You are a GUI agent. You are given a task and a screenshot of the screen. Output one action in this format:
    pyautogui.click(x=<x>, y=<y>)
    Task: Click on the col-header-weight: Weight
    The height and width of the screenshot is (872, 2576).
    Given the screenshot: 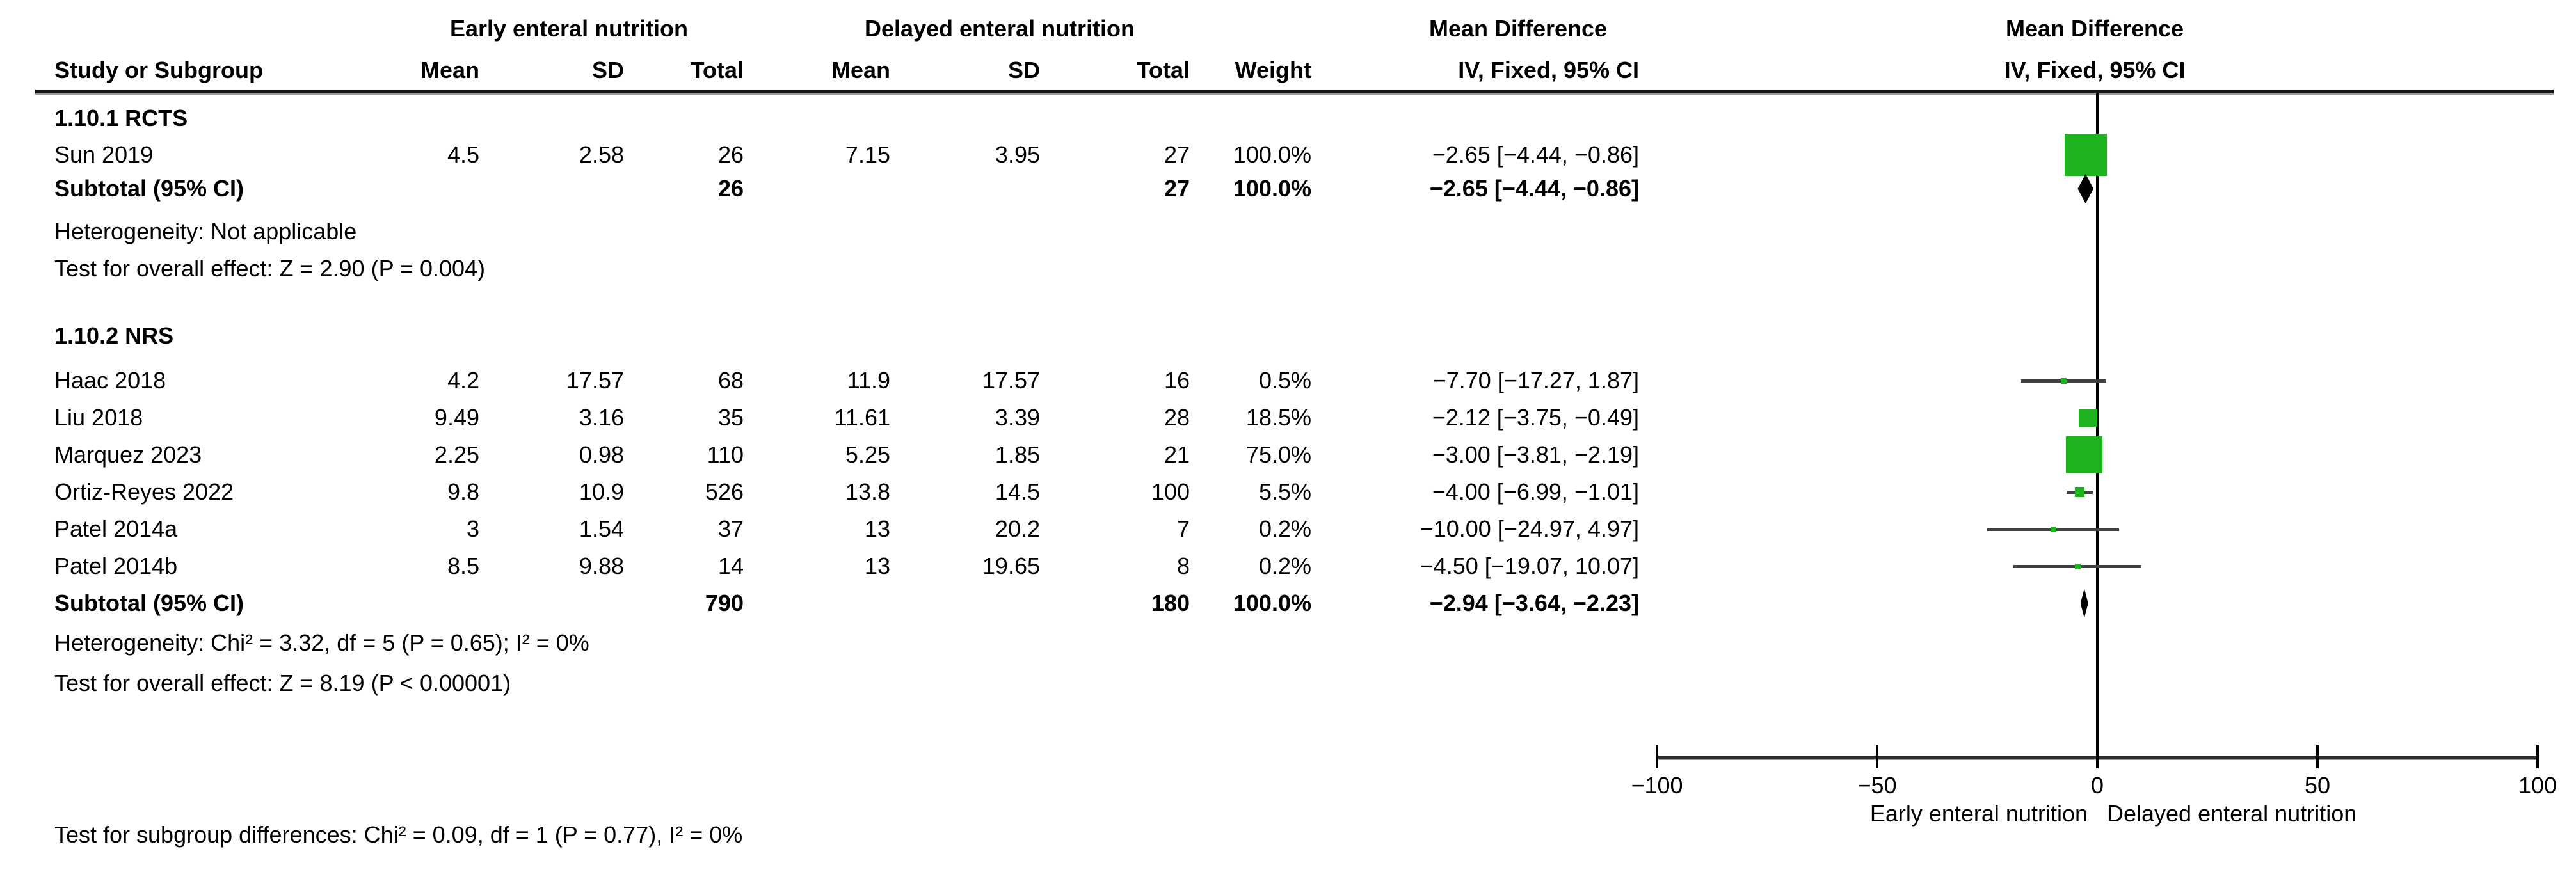 What is the action you would take?
    pyautogui.click(x=1273, y=70)
    